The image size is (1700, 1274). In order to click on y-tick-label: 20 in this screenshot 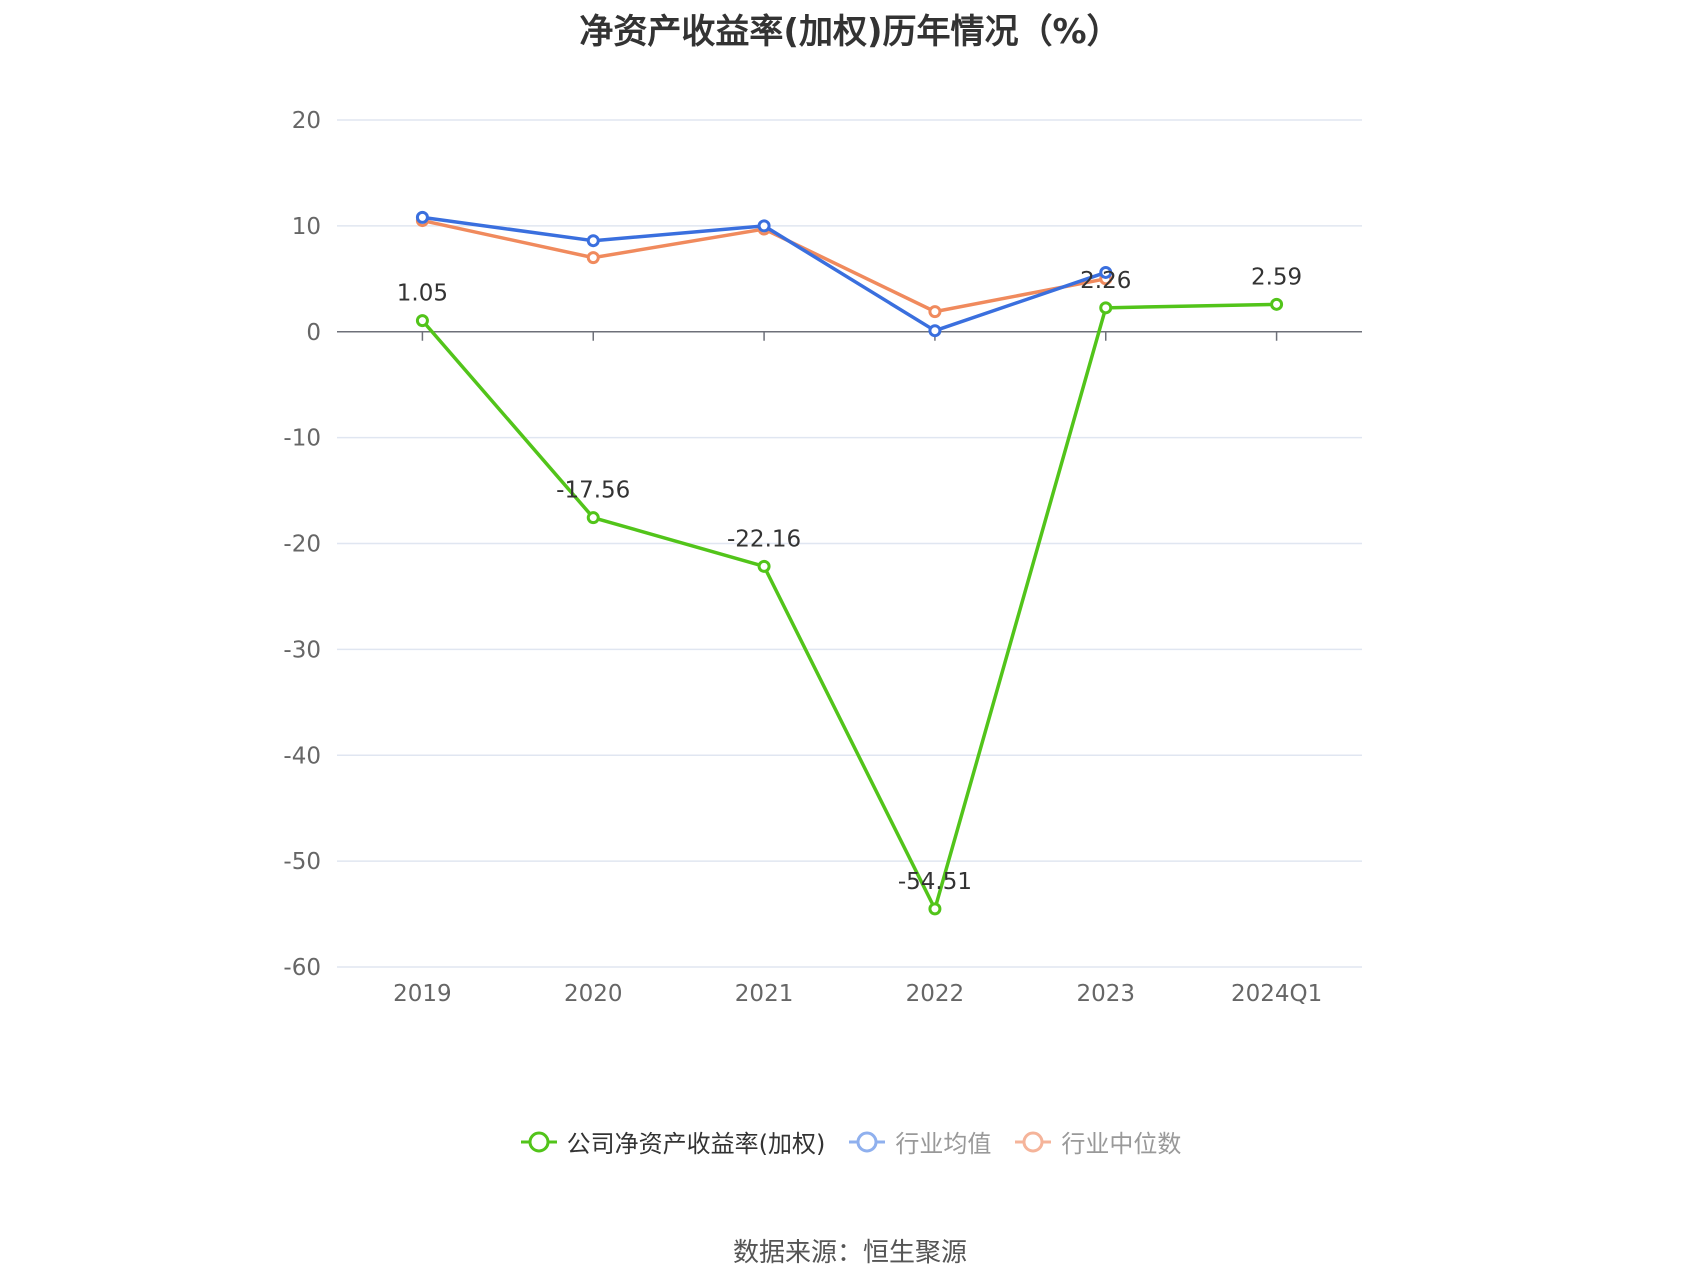, I will do `click(306, 121)`.